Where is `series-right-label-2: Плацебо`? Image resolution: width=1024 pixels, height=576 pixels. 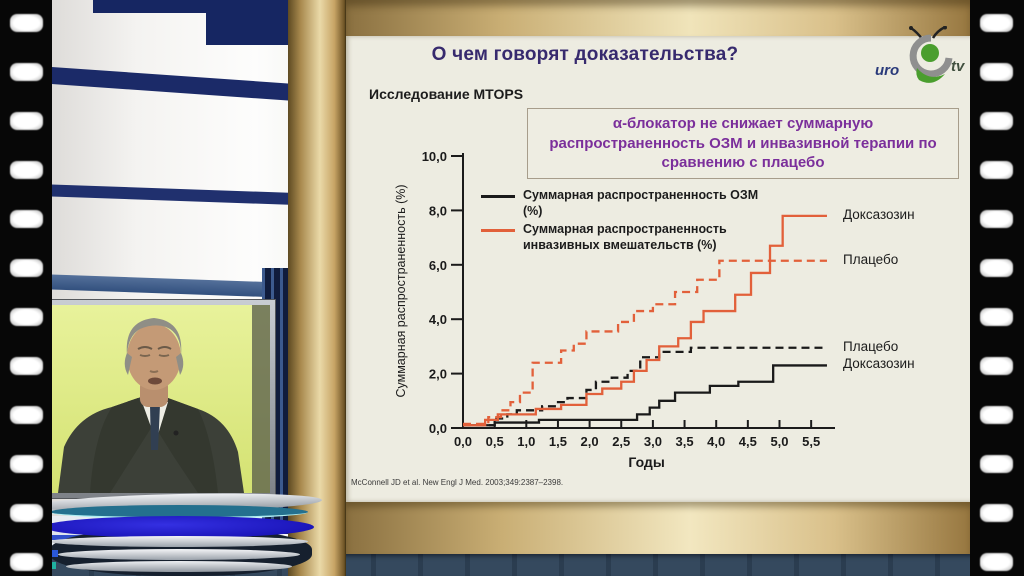
series-right-label-2: Плацебо is located at coordinates (871, 259).